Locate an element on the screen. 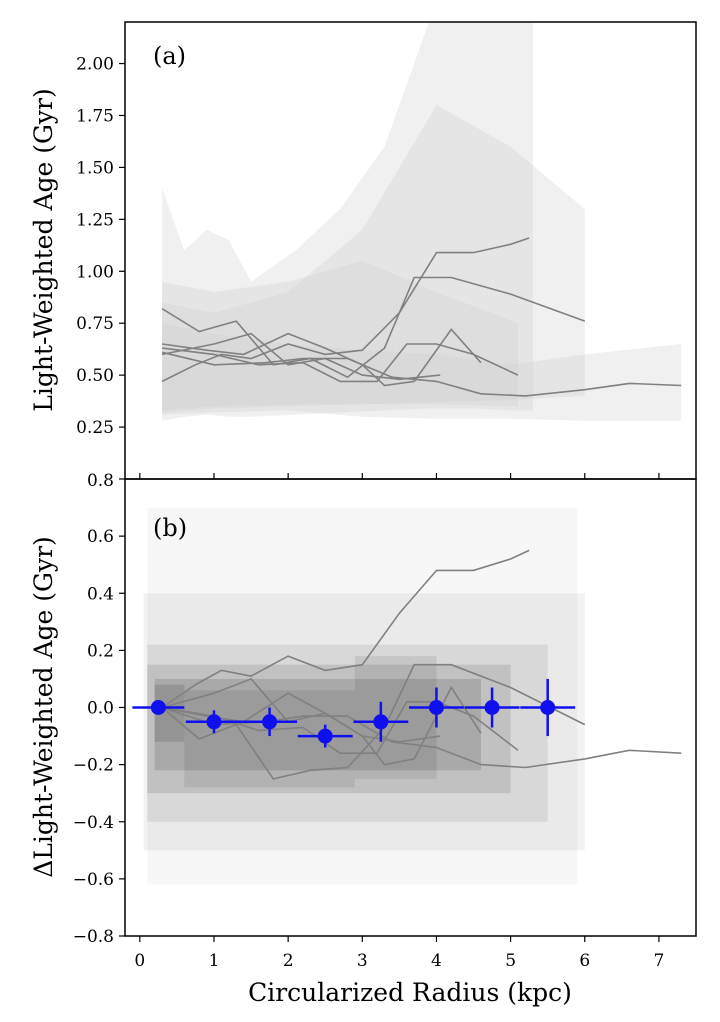 The height and width of the screenshot is (1022, 720). panel-b-label: (b) is located at coordinates (170, 528).